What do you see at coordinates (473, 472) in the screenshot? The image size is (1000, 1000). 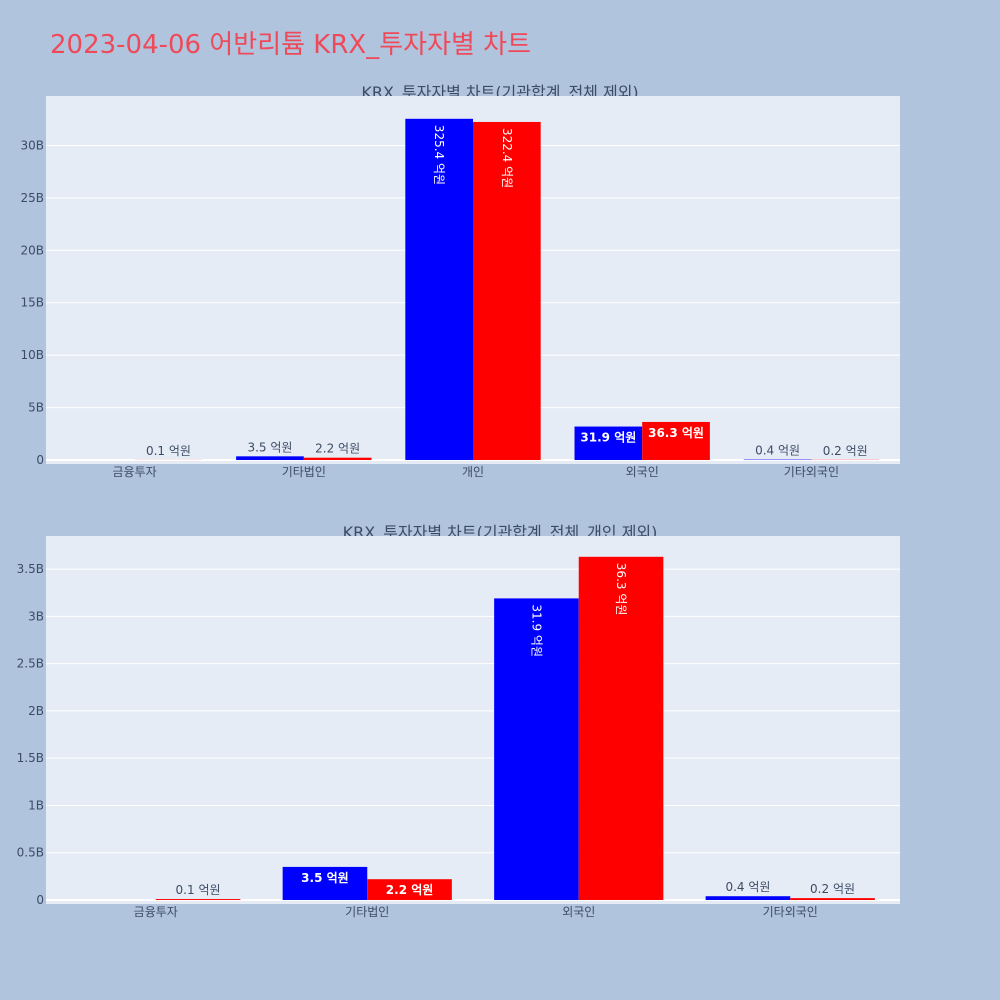 I see `x-tick-label: 개인` at bounding box center [473, 472].